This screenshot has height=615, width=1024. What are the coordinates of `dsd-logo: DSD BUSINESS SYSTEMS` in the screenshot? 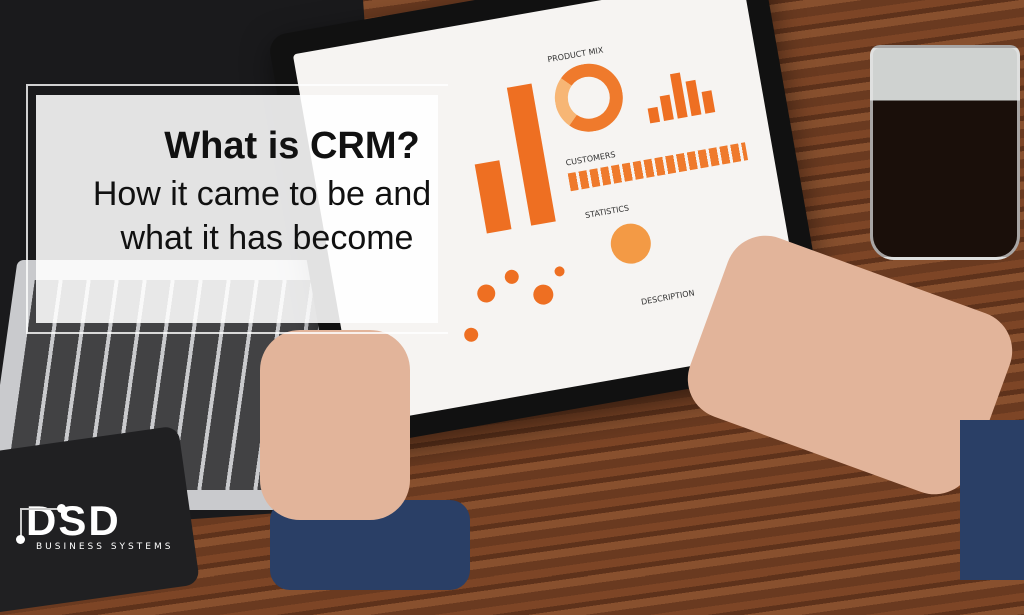 It's located at (93, 526).